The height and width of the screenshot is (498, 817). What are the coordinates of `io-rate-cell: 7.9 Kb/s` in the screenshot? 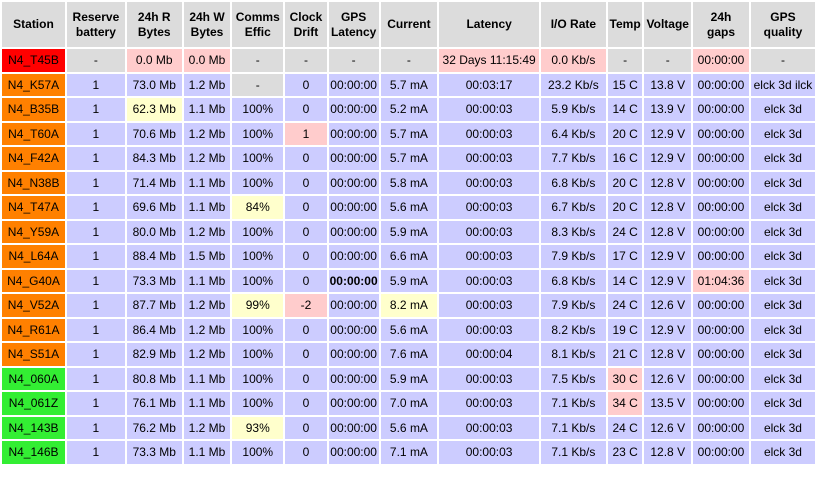 It's located at (573, 305).